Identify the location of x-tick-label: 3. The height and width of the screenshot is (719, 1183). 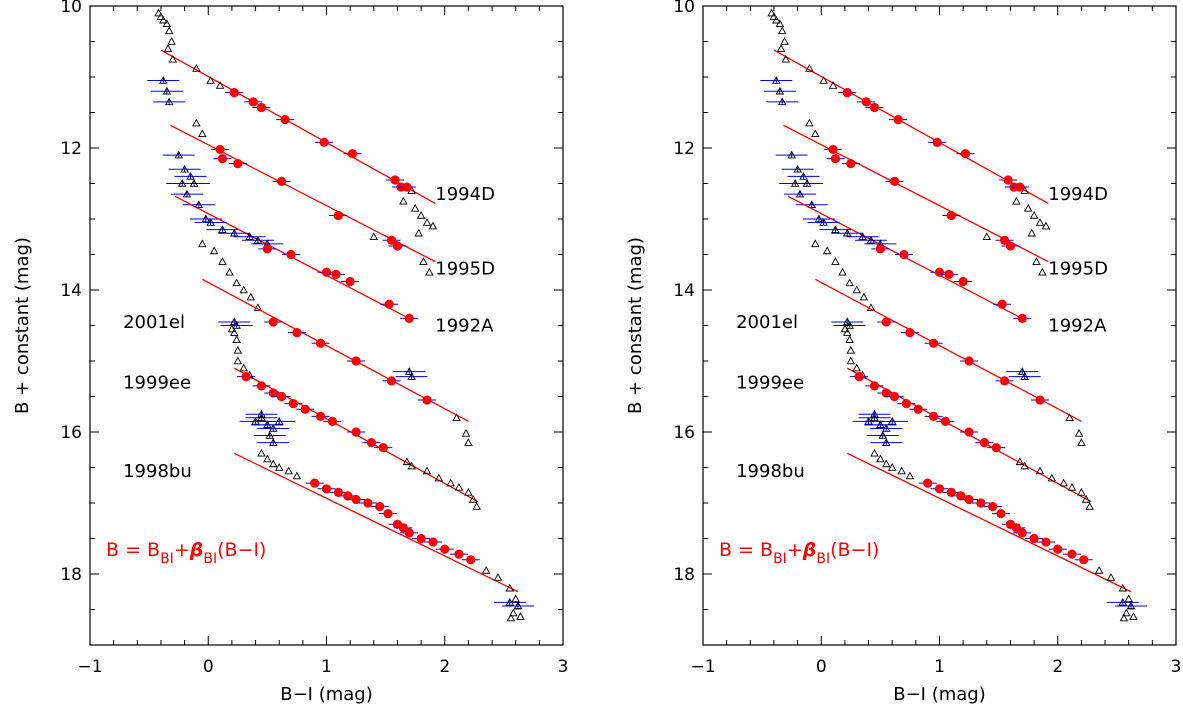
(1176, 667).